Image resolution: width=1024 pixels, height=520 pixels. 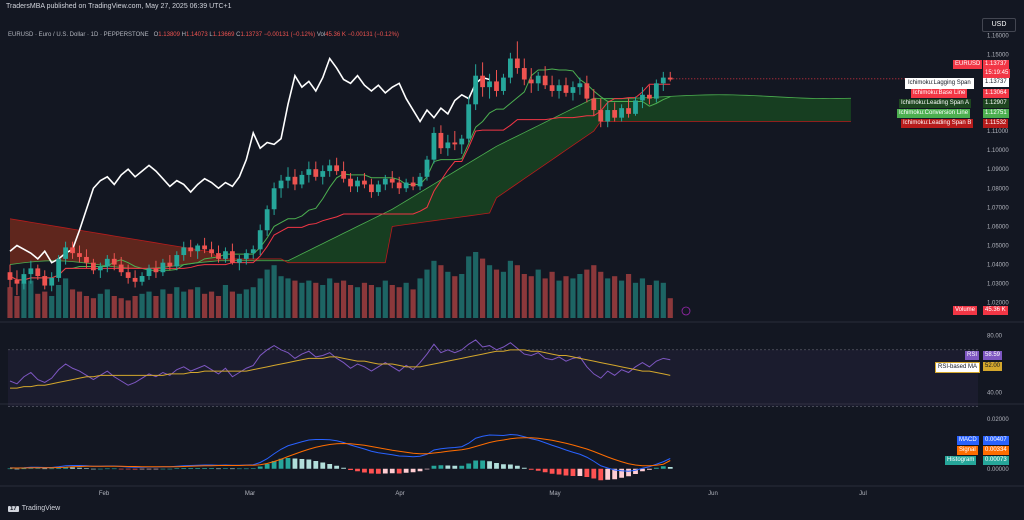 What do you see at coordinates (183, 35) in the screenshot?
I see `high-label: H` at bounding box center [183, 35].